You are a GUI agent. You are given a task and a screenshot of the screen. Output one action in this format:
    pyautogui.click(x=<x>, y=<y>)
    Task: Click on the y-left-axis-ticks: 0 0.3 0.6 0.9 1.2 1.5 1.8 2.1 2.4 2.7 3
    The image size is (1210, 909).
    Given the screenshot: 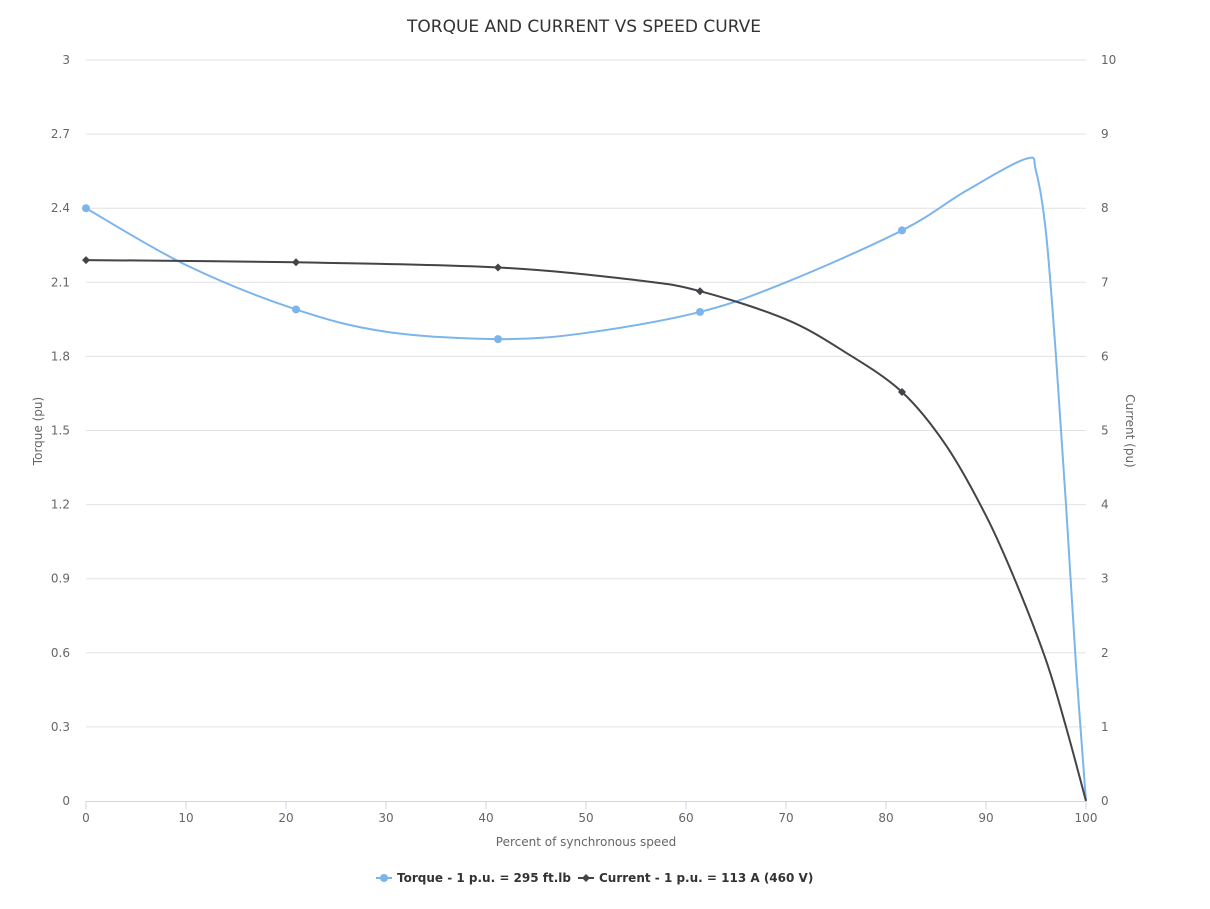 What is the action you would take?
    pyautogui.click(x=60, y=430)
    